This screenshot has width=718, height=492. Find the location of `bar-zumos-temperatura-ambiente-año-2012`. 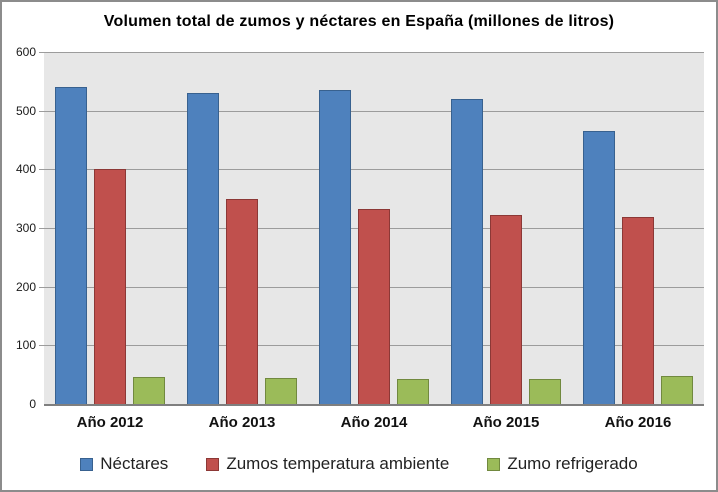

bar-zumos-temperatura-ambiente-año-2012 is located at coordinates (110, 286).